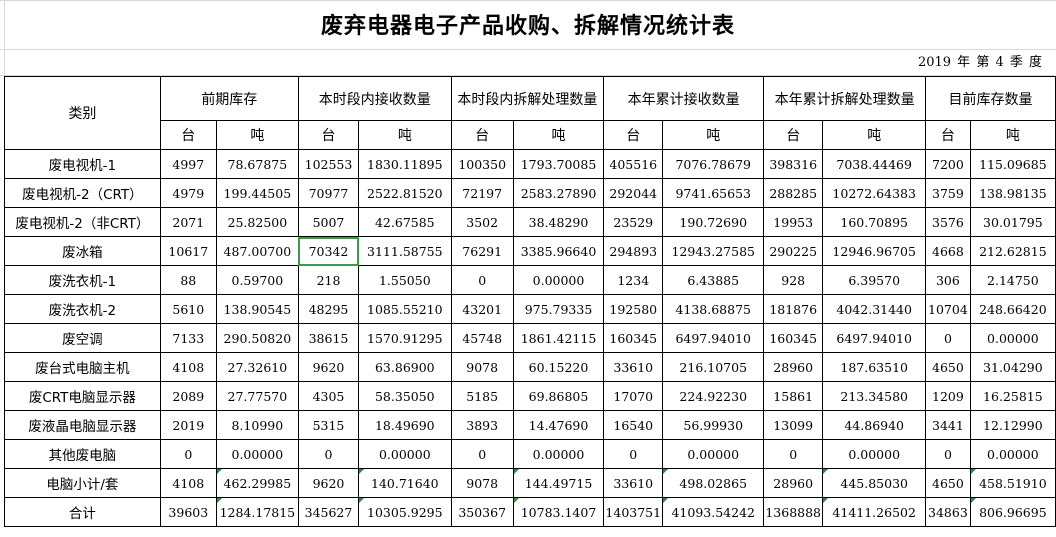 This screenshot has height=537, width=1056. What do you see at coordinates (558, 483) in the screenshot?
I see `value-cell: 144.49715` at bounding box center [558, 483].